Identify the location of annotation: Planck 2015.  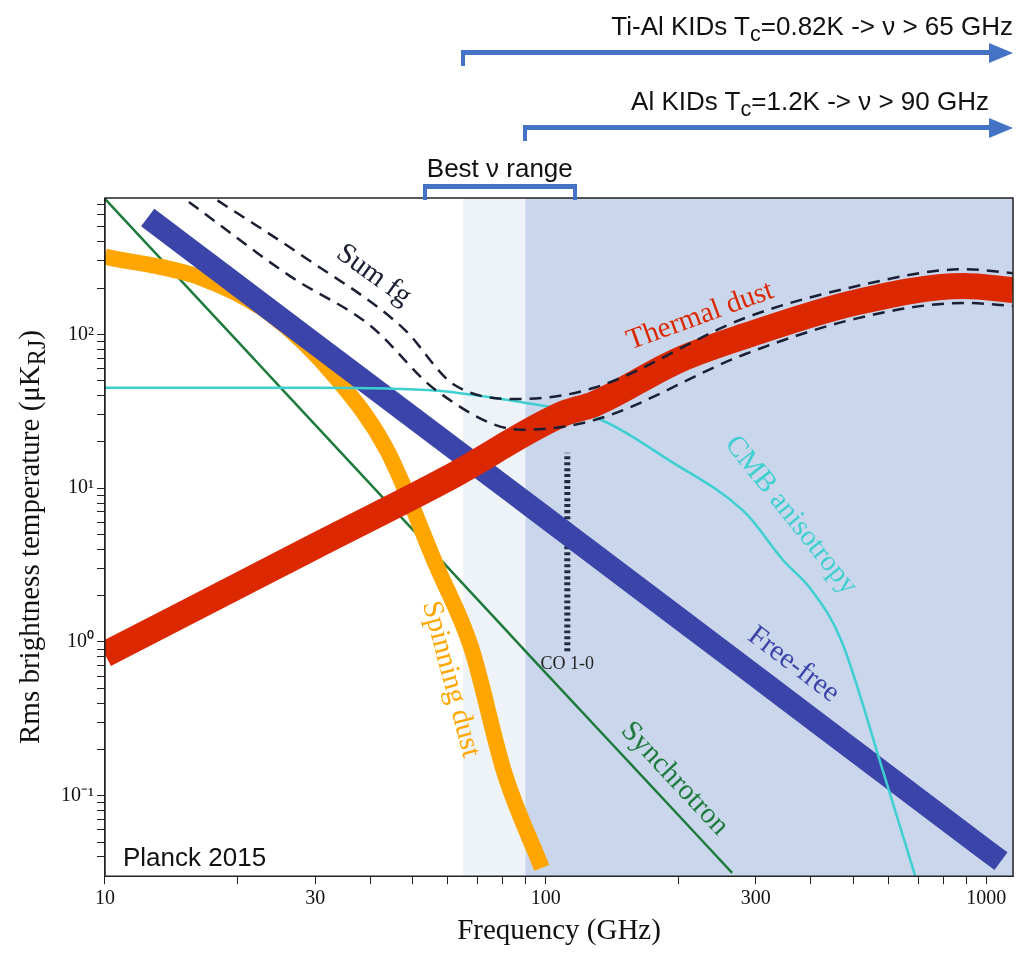
(195, 857).